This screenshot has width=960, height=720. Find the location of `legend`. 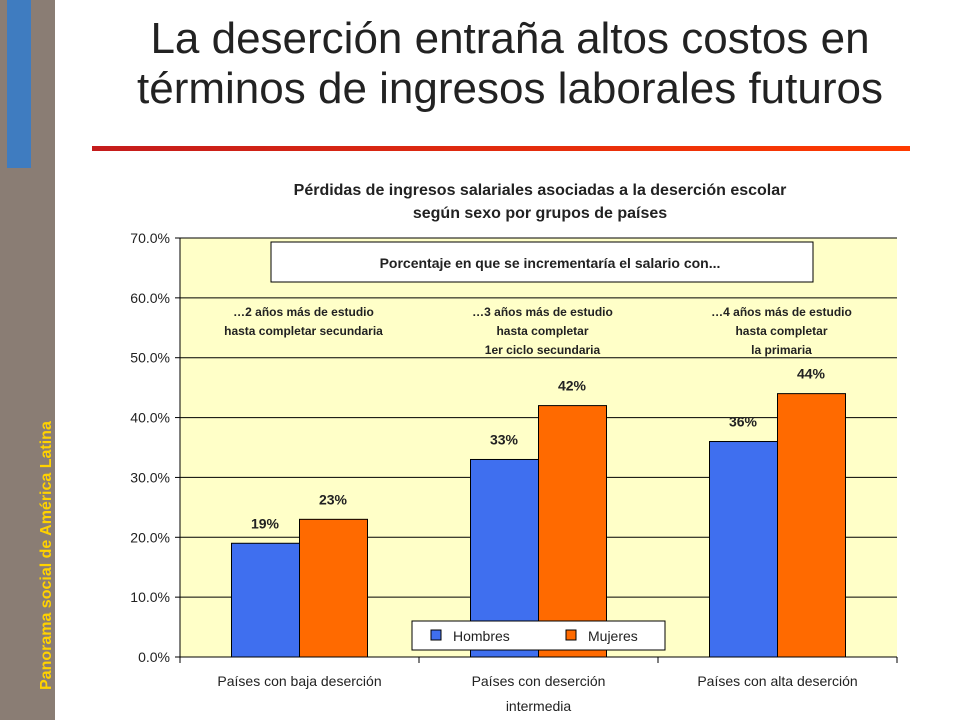

legend is located at coordinates (538, 635).